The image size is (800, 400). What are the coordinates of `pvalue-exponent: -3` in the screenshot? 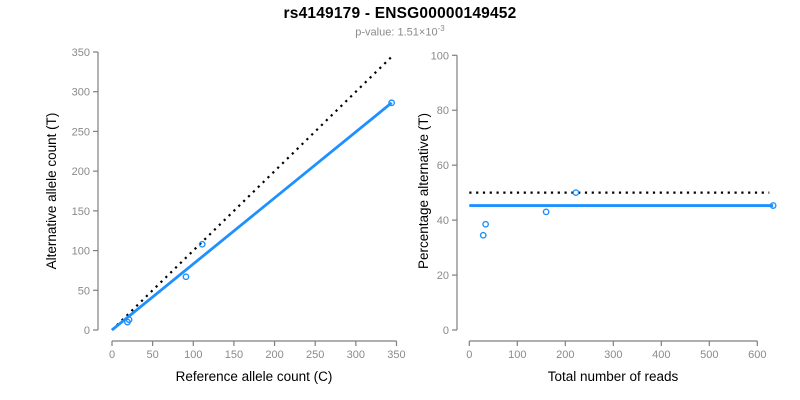 It's located at (441, 28).